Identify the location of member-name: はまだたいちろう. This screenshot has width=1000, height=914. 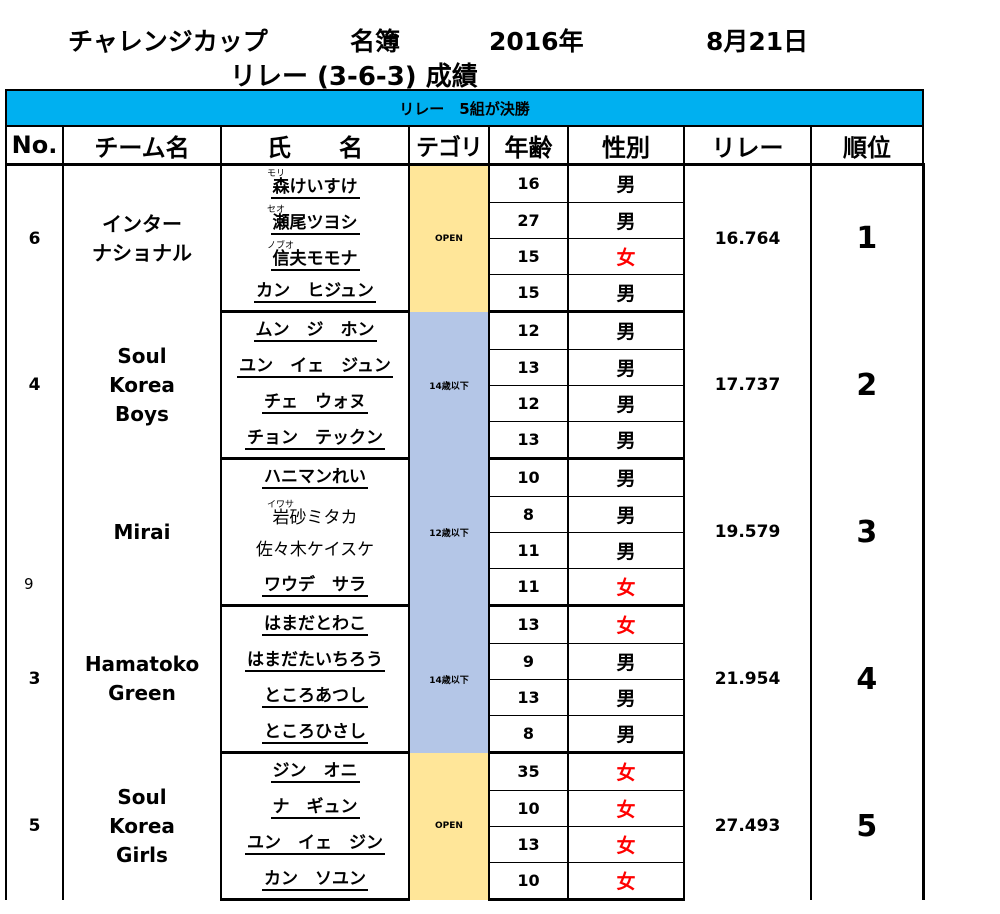
(315, 661).